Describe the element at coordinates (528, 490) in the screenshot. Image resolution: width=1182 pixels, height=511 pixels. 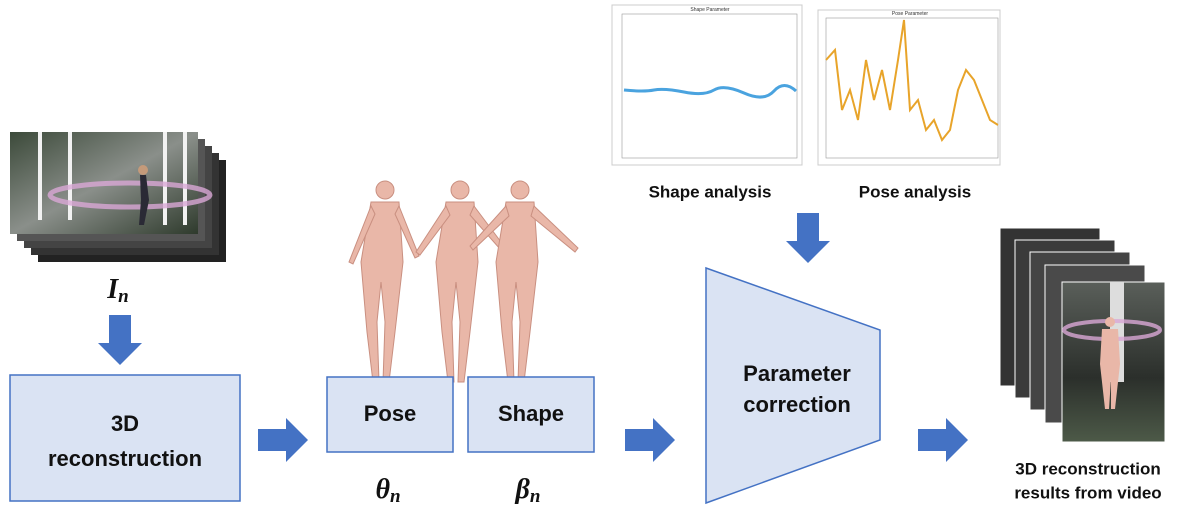
I see `shape-symbol: βn` at that location.